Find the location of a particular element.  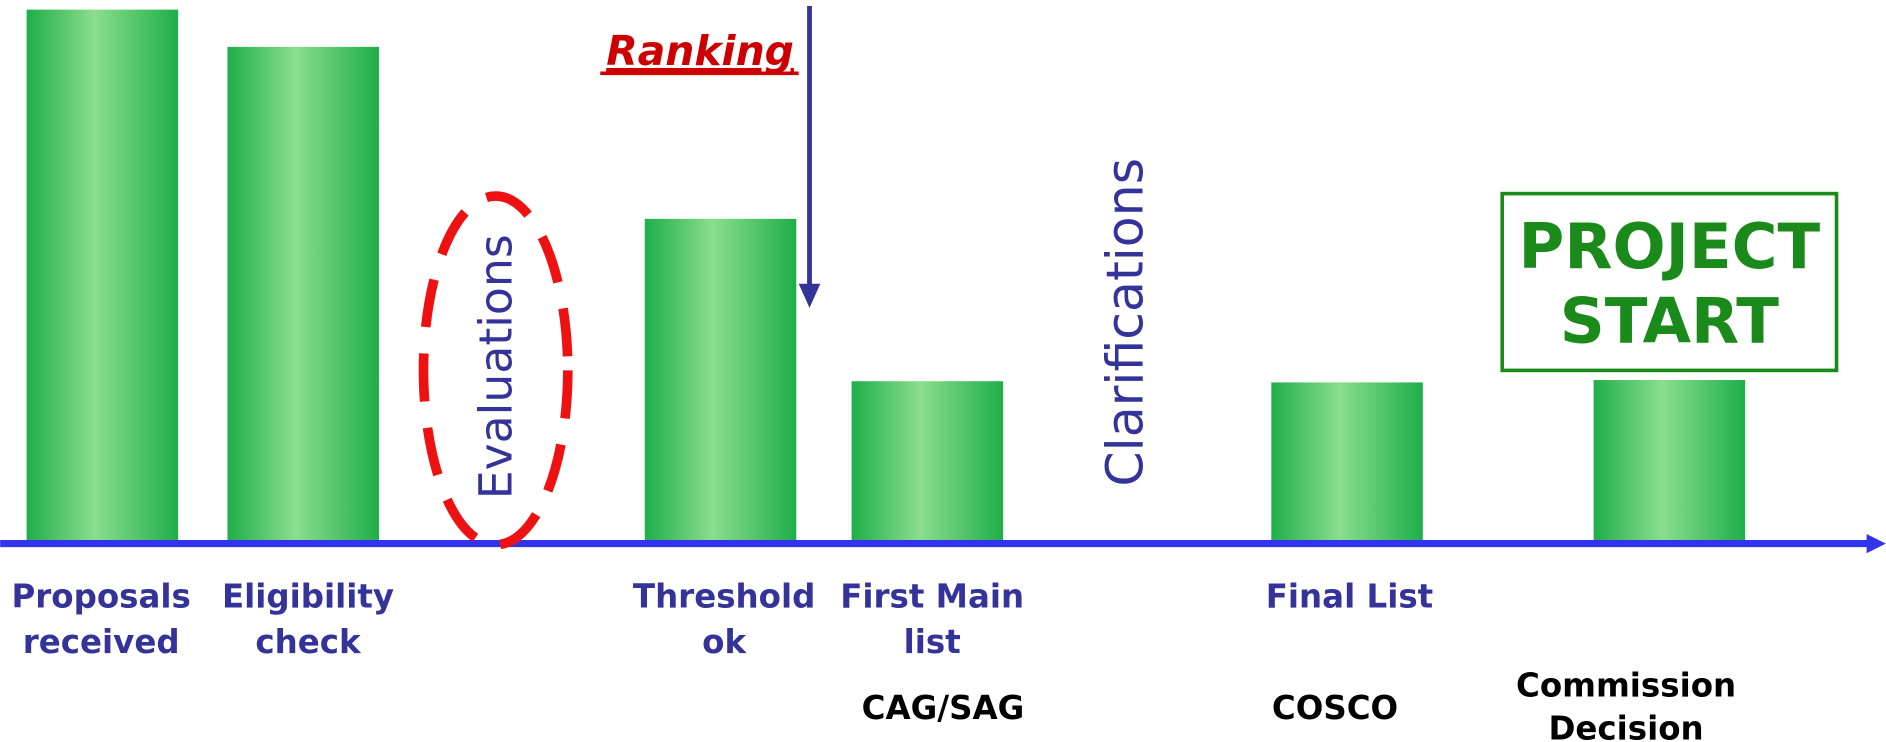

milestone-box is located at coordinates (1669, 282).